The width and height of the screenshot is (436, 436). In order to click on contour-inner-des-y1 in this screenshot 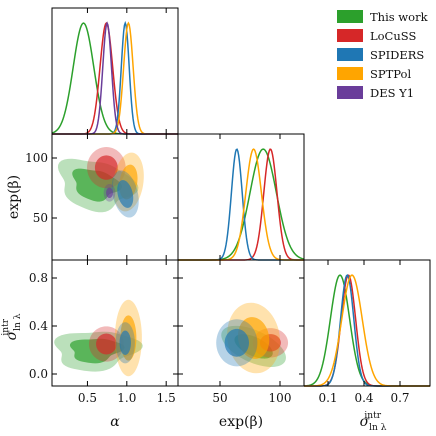, I will do `click(109, 193)`.